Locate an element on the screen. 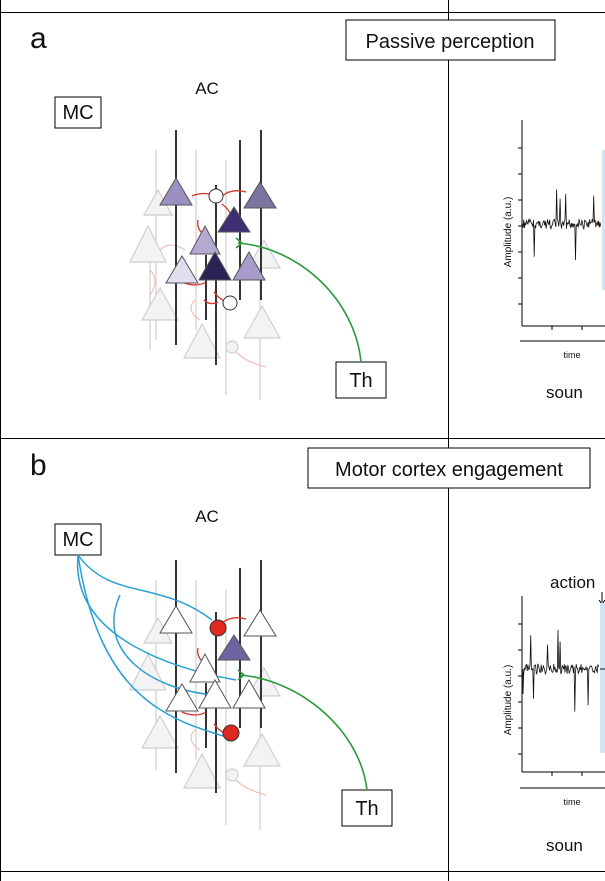 Image resolution: width=605 pixels, height=881 pixels. panel-b-title-box is located at coordinates (449, 468).